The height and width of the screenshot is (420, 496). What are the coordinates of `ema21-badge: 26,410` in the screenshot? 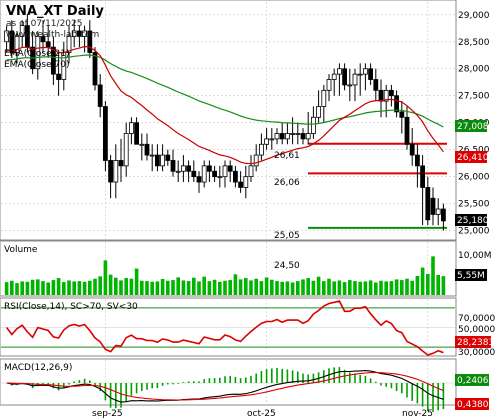 It's located at (473, 158).